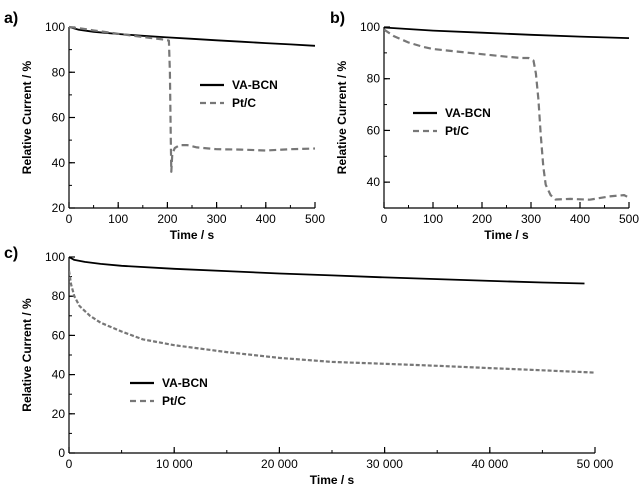 This screenshot has height=493, width=641. I want to click on x-tick-label: 30 000, so click(384, 464).